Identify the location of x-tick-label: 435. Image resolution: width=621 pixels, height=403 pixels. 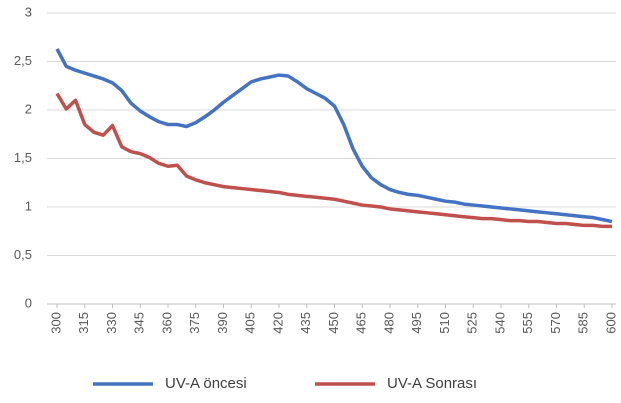
(305, 323).